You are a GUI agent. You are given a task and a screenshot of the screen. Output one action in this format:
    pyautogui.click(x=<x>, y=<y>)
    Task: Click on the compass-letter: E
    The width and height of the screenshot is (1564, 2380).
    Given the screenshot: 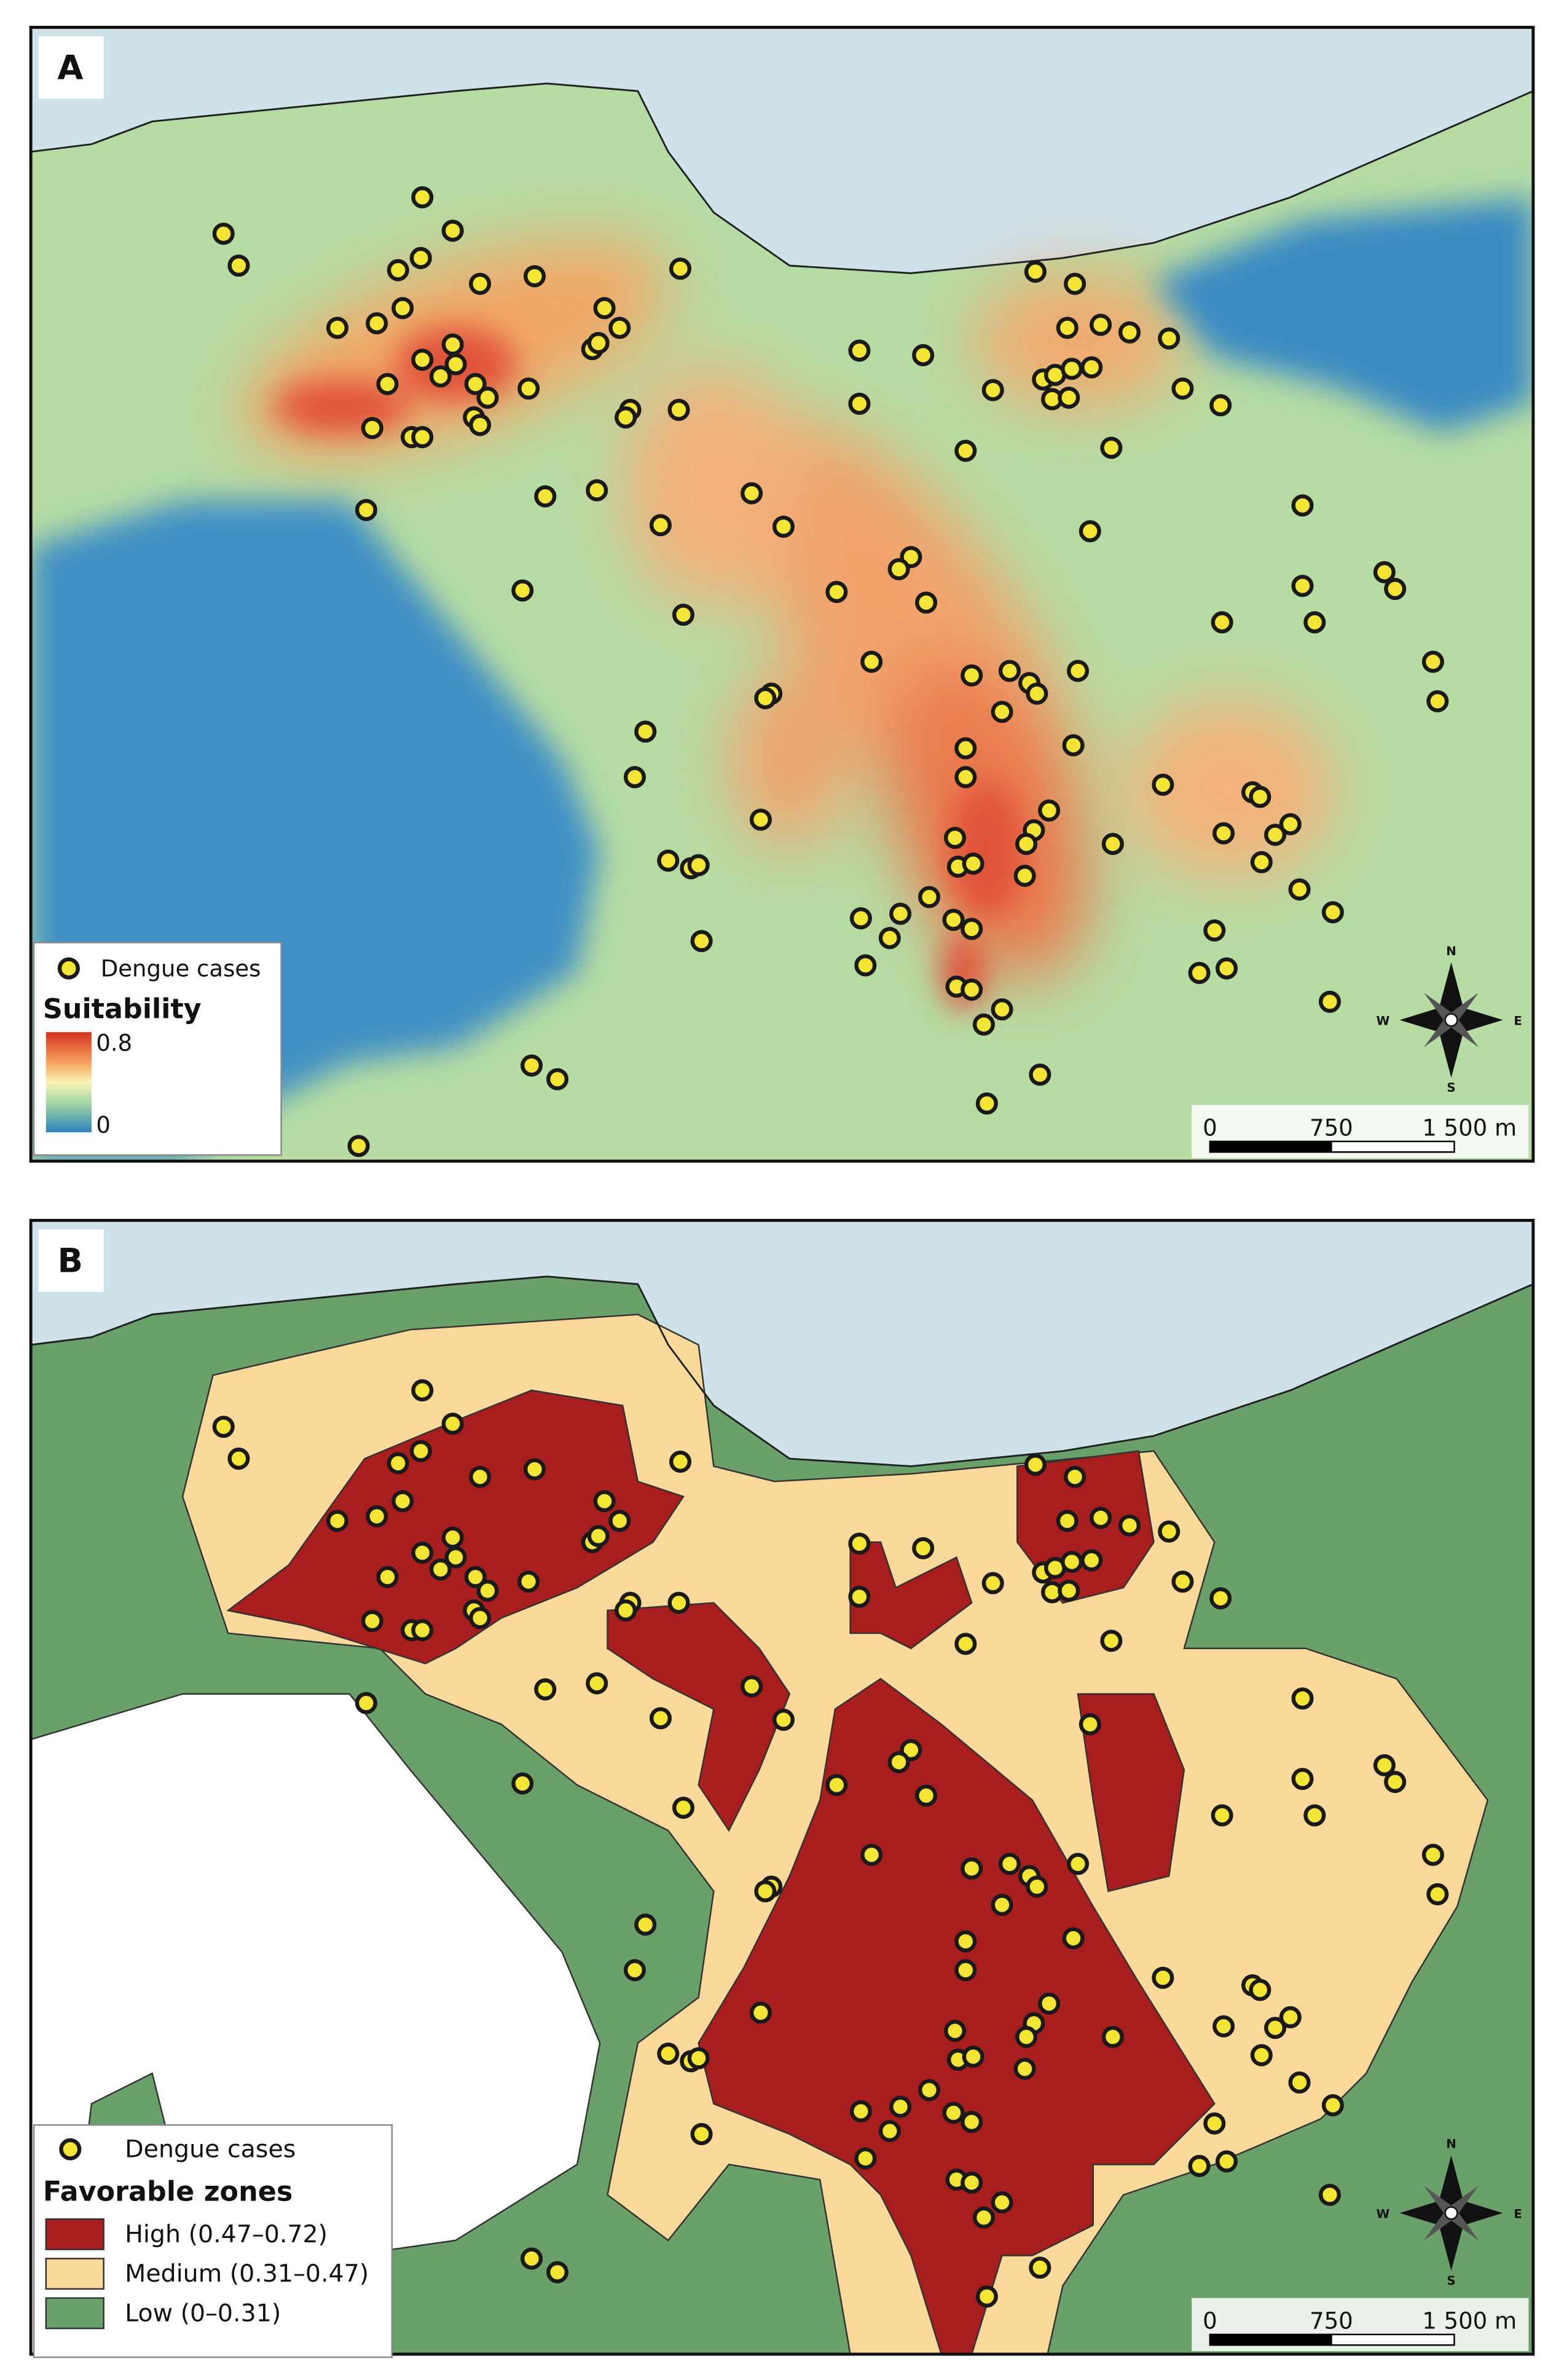 What is the action you would take?
    pyautogui.click(x=1518, y=2214)
    